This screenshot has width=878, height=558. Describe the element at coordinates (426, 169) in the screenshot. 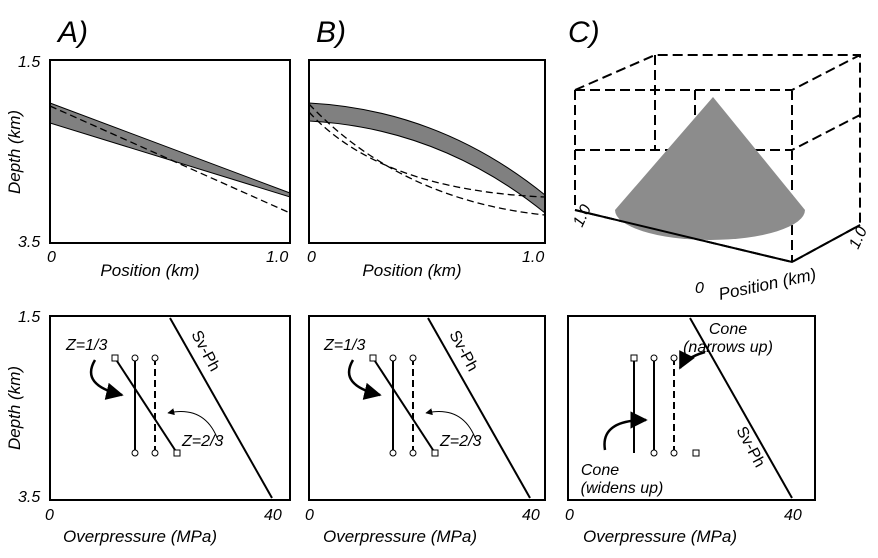

I see `panel-b-top: 0 1.0 Position (km)` at that location.